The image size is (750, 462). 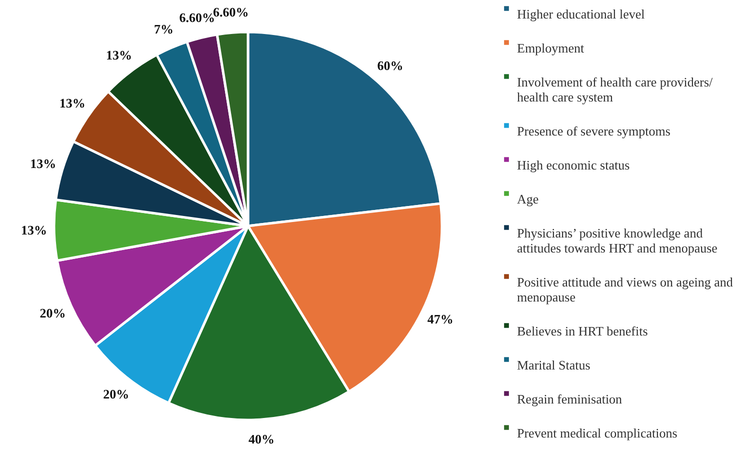 What do you see at coordinates (615, 89) in the screenshot?
I see `legend-label: Involvement of health care providers/ health care system` at bounding box center [615, 89].